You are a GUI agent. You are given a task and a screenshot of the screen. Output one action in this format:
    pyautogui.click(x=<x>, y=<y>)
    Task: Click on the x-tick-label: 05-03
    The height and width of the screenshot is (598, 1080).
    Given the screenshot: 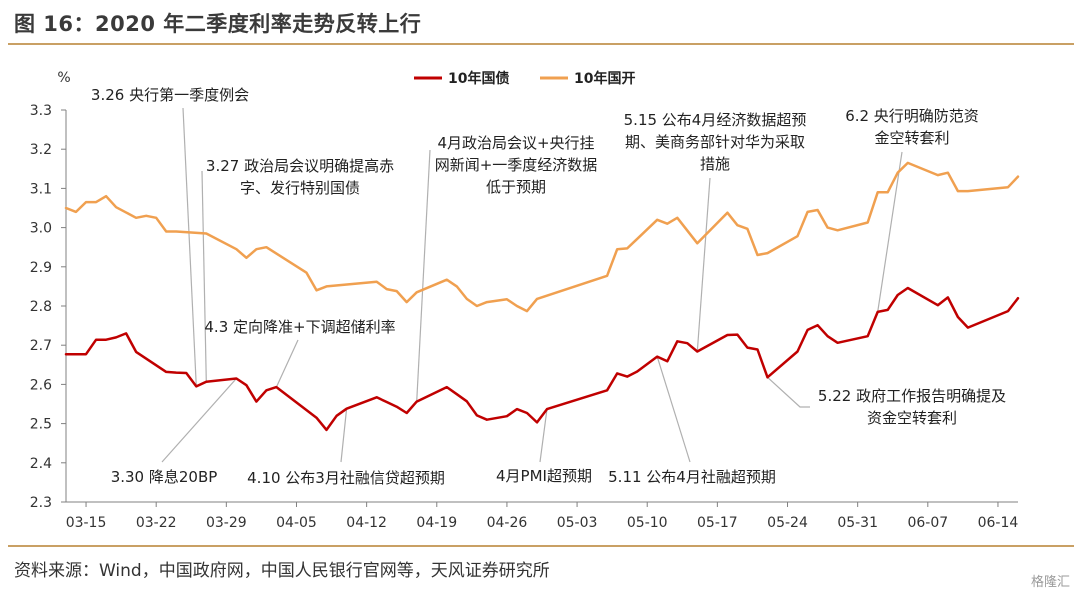 What is the action you would take?
    pyautogui.click(x=577, y=523)
    